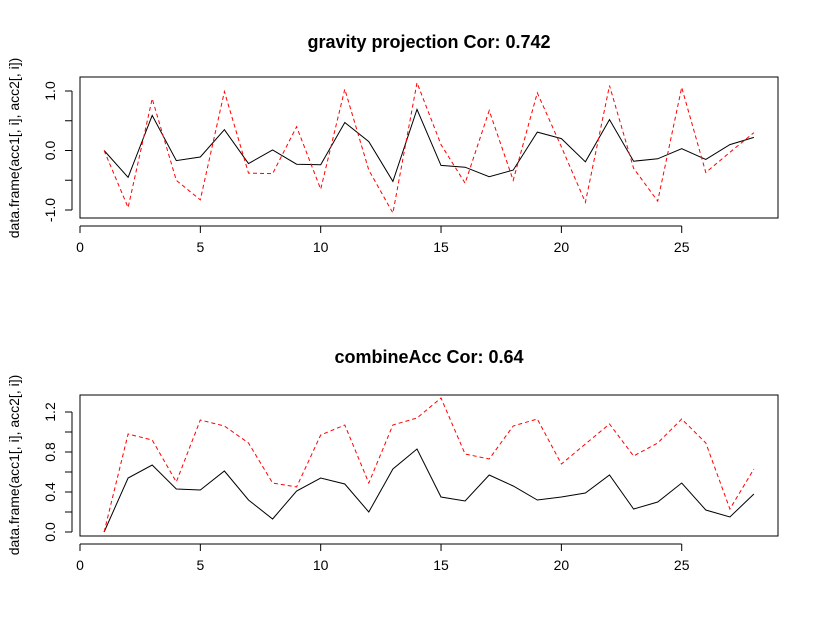 Image resolution: width=818 pixels, height=635 pixels. I want to click on y-tick-label: -1.0, so click(50, 210).